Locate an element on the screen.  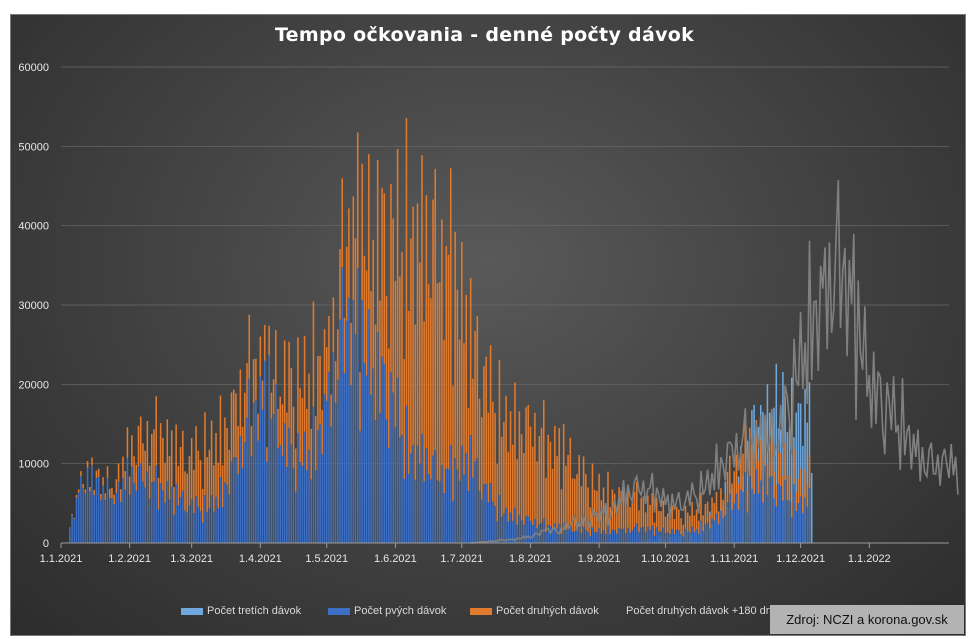
x-tick-label: 1.11.2021 is located at coordinates (734, 559).